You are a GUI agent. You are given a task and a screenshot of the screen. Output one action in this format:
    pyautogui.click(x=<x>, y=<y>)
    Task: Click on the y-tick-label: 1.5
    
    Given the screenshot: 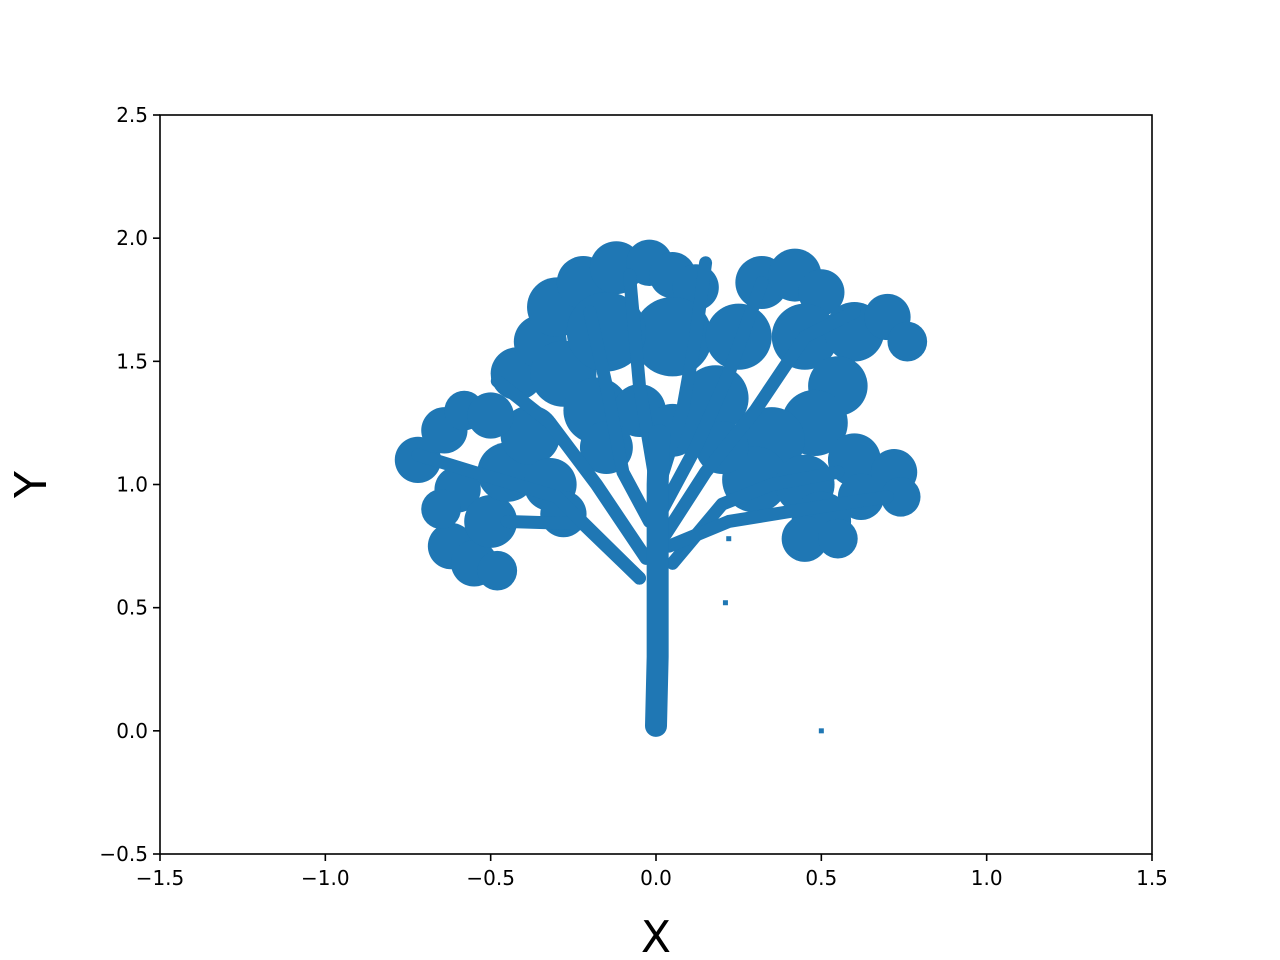 What is the action you would take?
    pyautogui.click(x=132, y=361)
    